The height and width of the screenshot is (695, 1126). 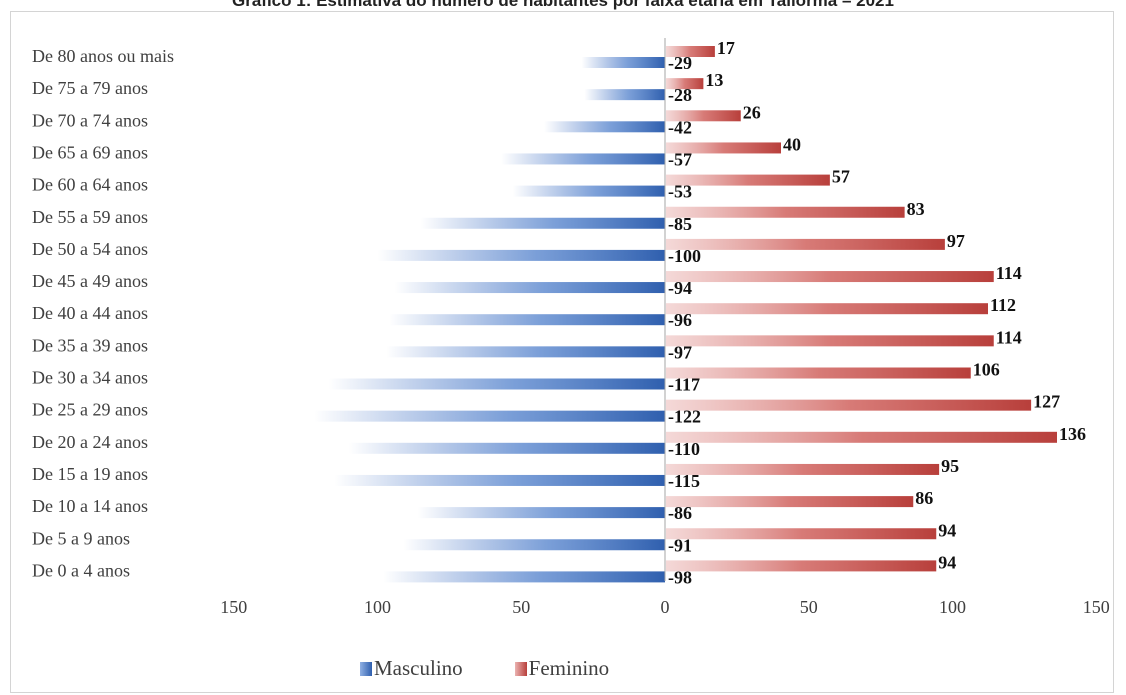 What do you see at coordinates (81, 570) in the screenshot?
I see `category-label: De 0 a 4 anos` at bounding box center [81, 570].